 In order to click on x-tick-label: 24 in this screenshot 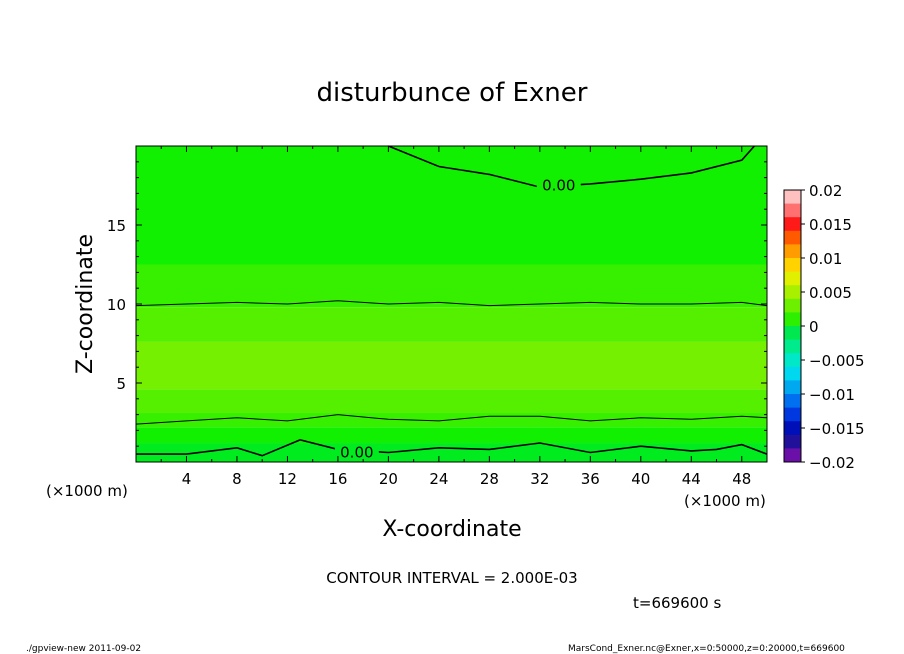, I will do `click(438, 479)`.